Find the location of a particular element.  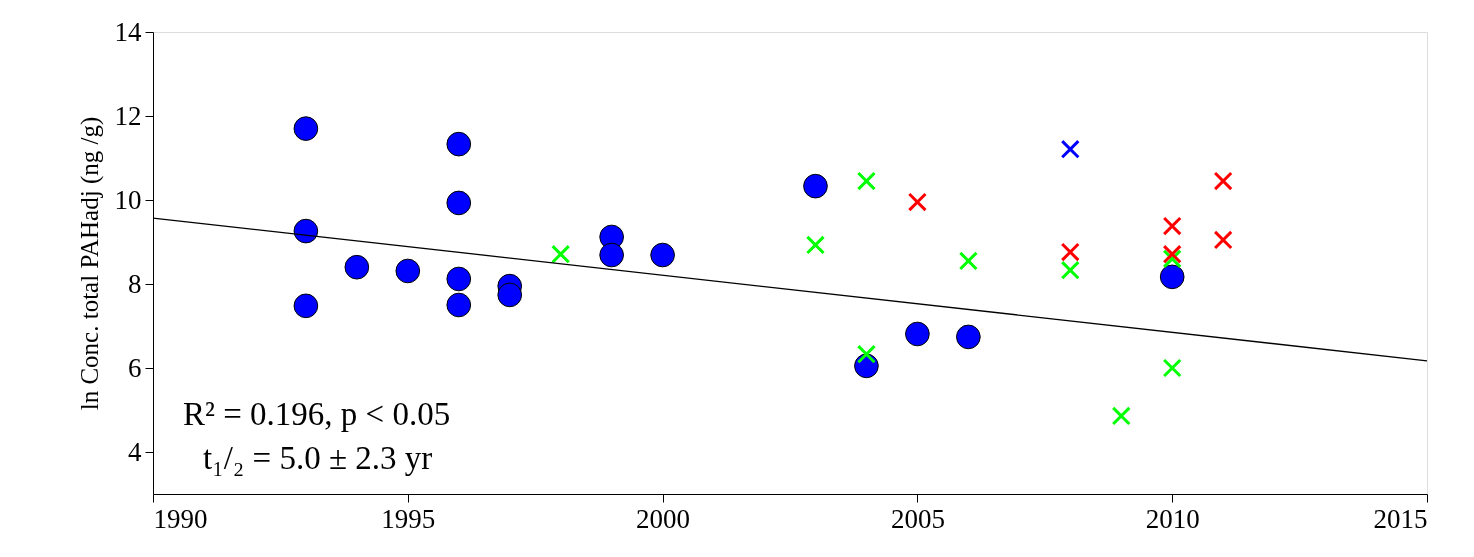

x-tick-label: 2010 is located at coordinates (1172, 518).